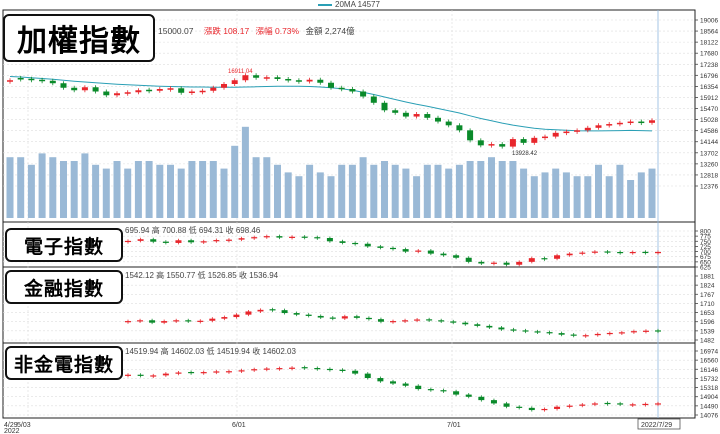  What do you see at coordinates (192, 230) in the screenshot?
I see `electronics-low-label: 低` at bounding box center [192, 230].